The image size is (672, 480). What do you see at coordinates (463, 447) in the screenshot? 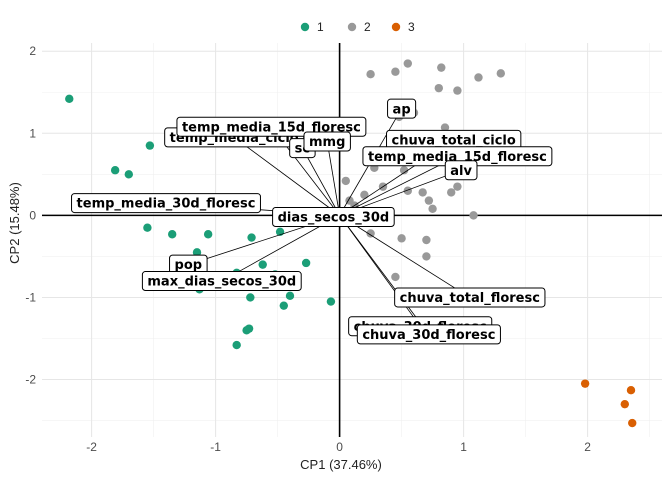
I see `x-tick-label: 1` at bounding box center [463, 447].